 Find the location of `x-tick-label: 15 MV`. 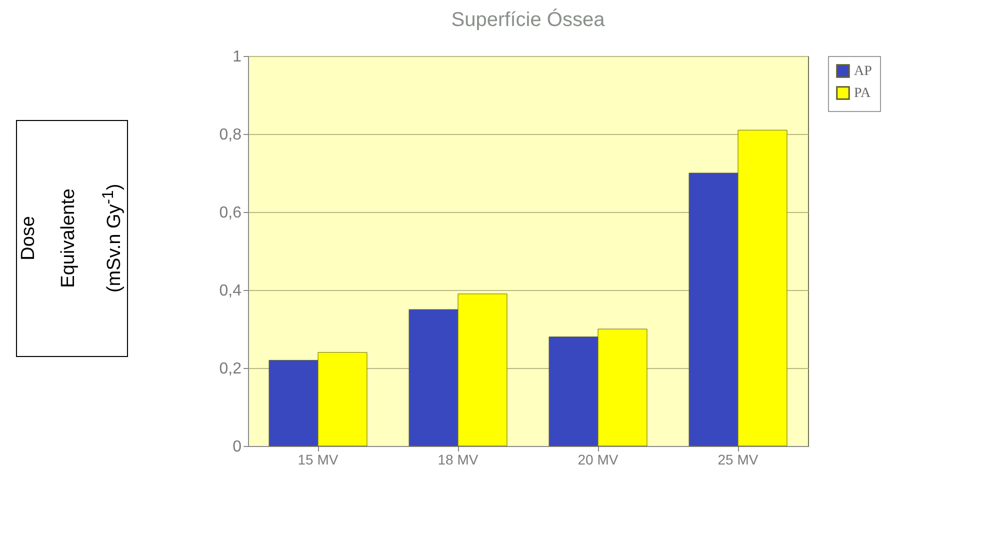

x-tick-label: 15 MV is located at coordinates (318, 460).